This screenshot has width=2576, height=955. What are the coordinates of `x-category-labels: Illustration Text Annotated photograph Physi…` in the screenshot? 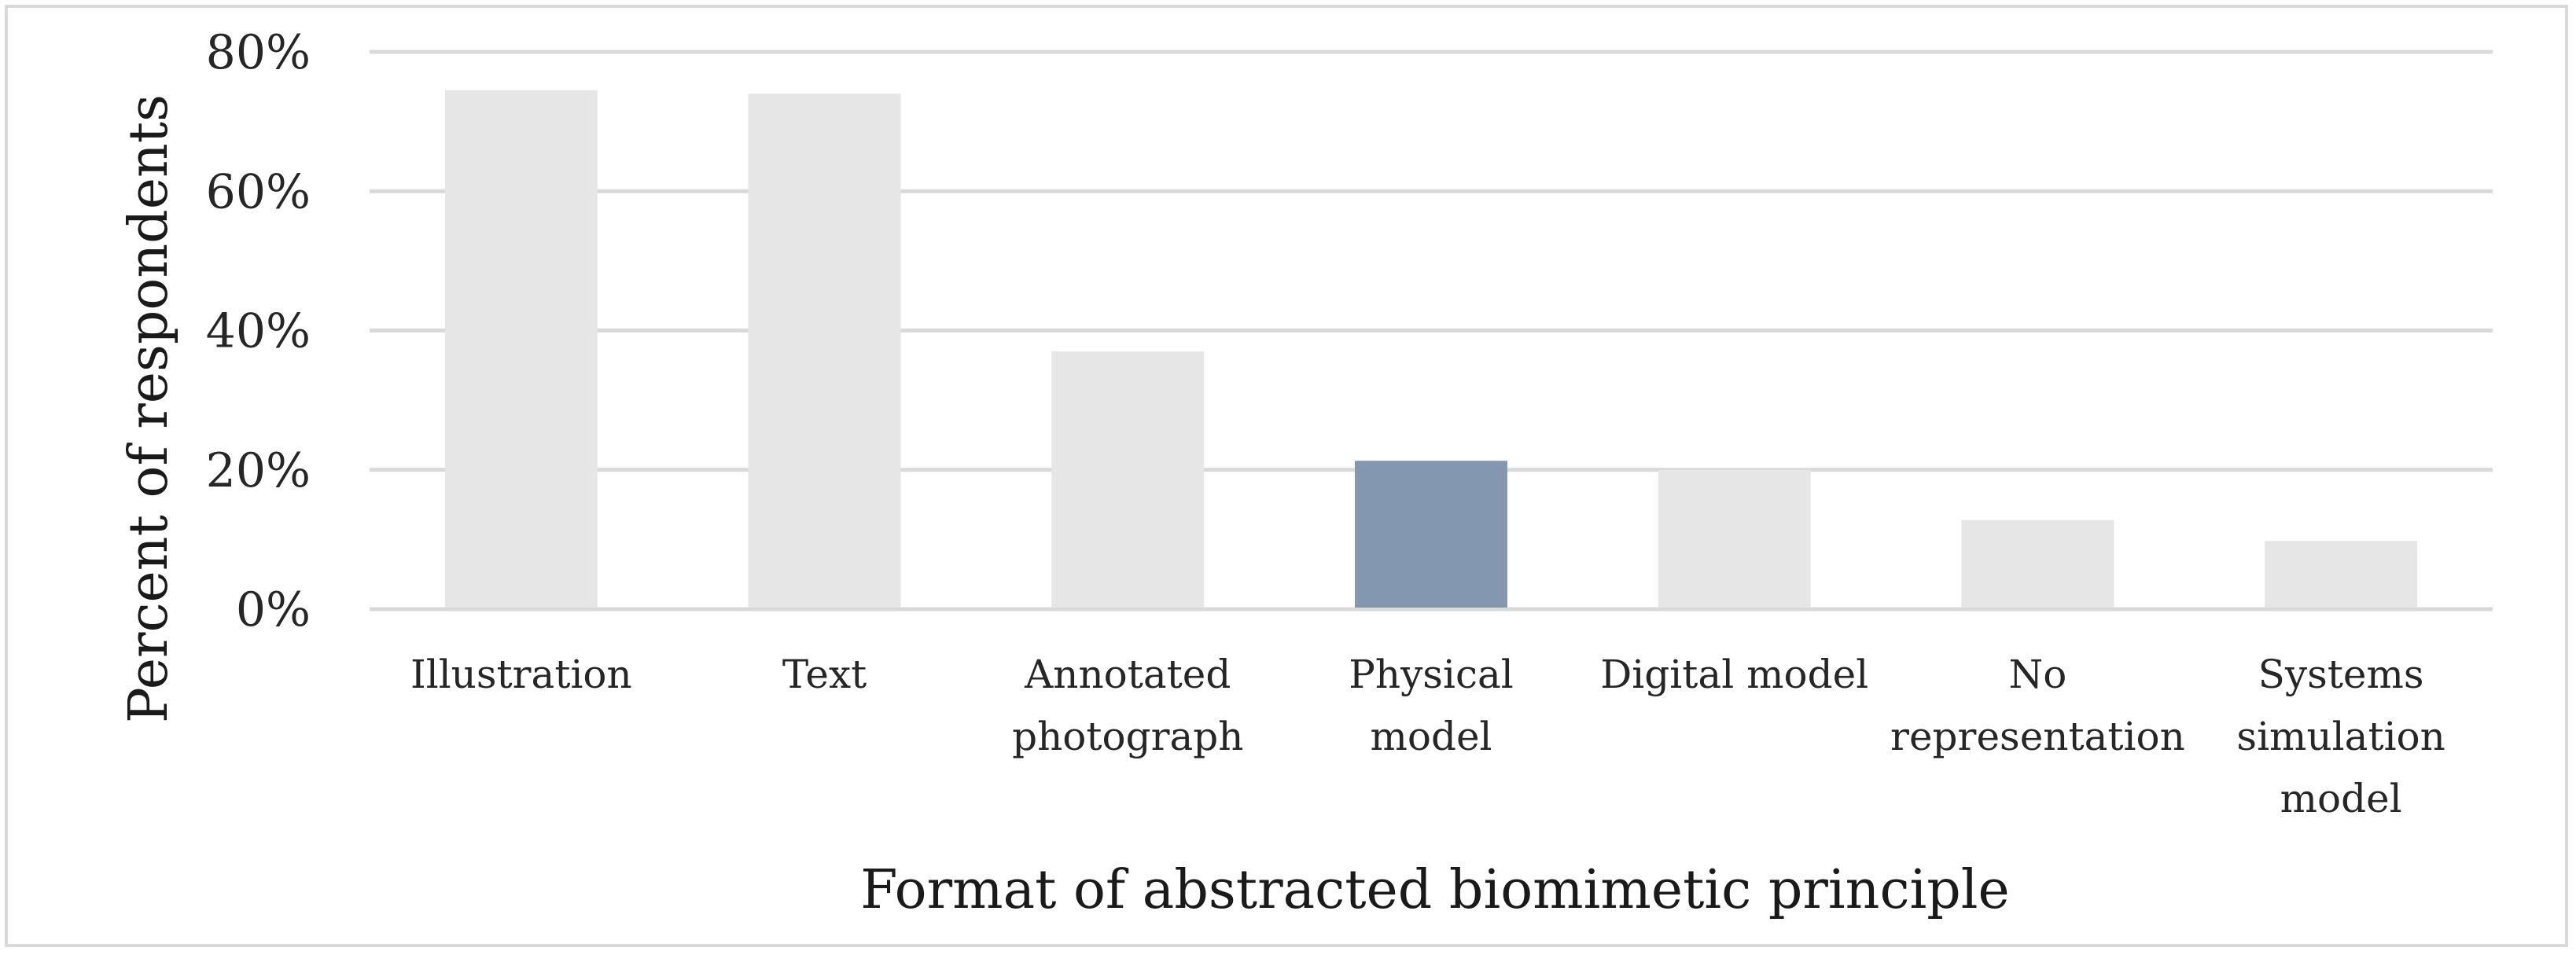 It's located at (1427, 736).